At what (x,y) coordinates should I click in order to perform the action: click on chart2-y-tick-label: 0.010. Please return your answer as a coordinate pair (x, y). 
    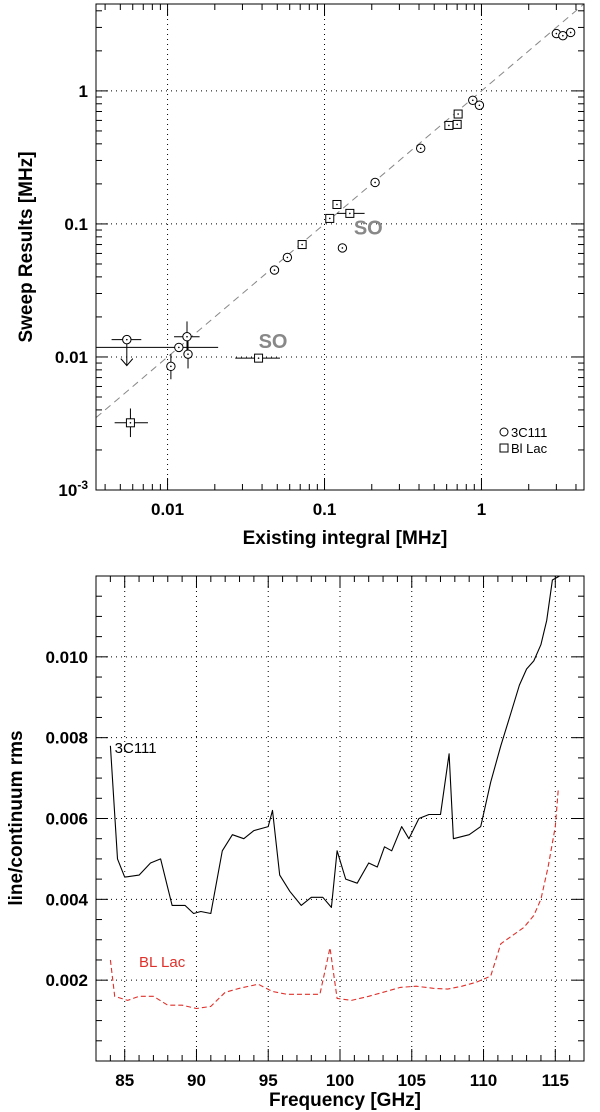
    Looking at the image, I should click on (66, 657).